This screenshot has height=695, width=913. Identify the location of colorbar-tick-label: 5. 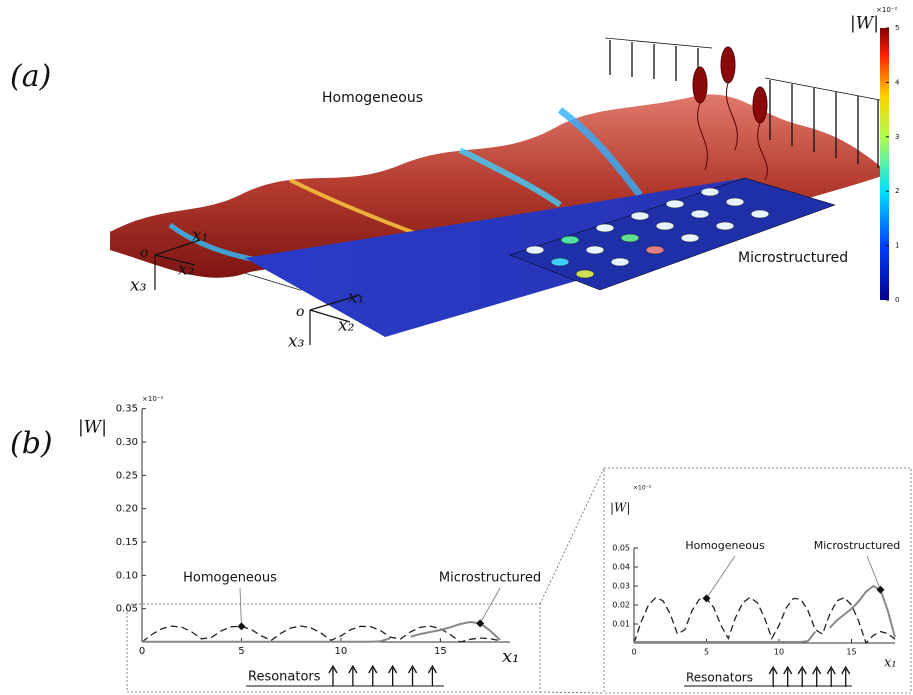
(897, 28).